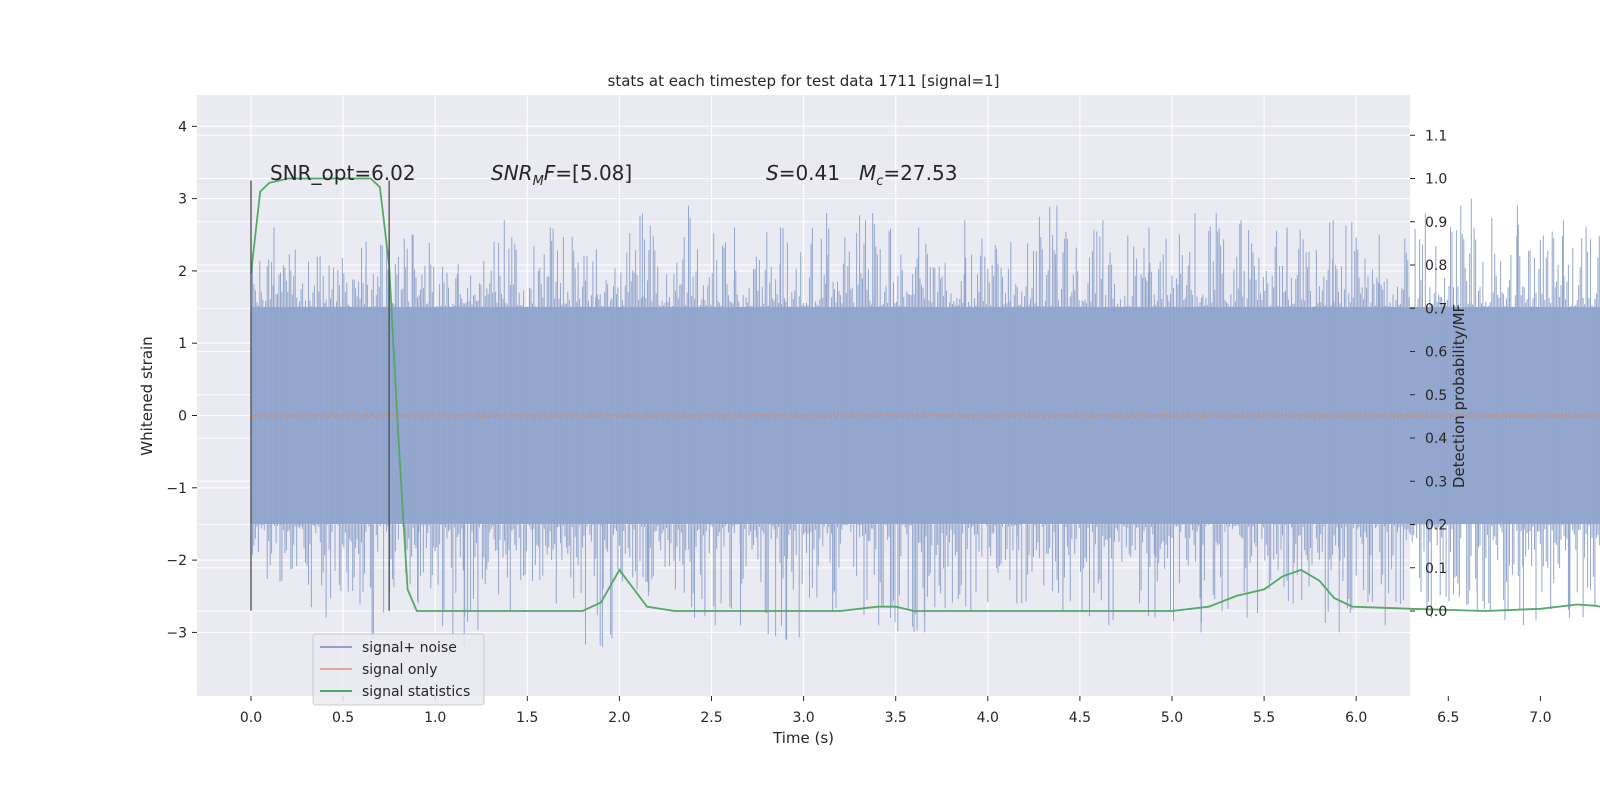 The width and height of the screenshot is (1600, 800). Describe the element at coordinates (182, 200) in the screenshot. I see `y-tick-label: 3` at that location.